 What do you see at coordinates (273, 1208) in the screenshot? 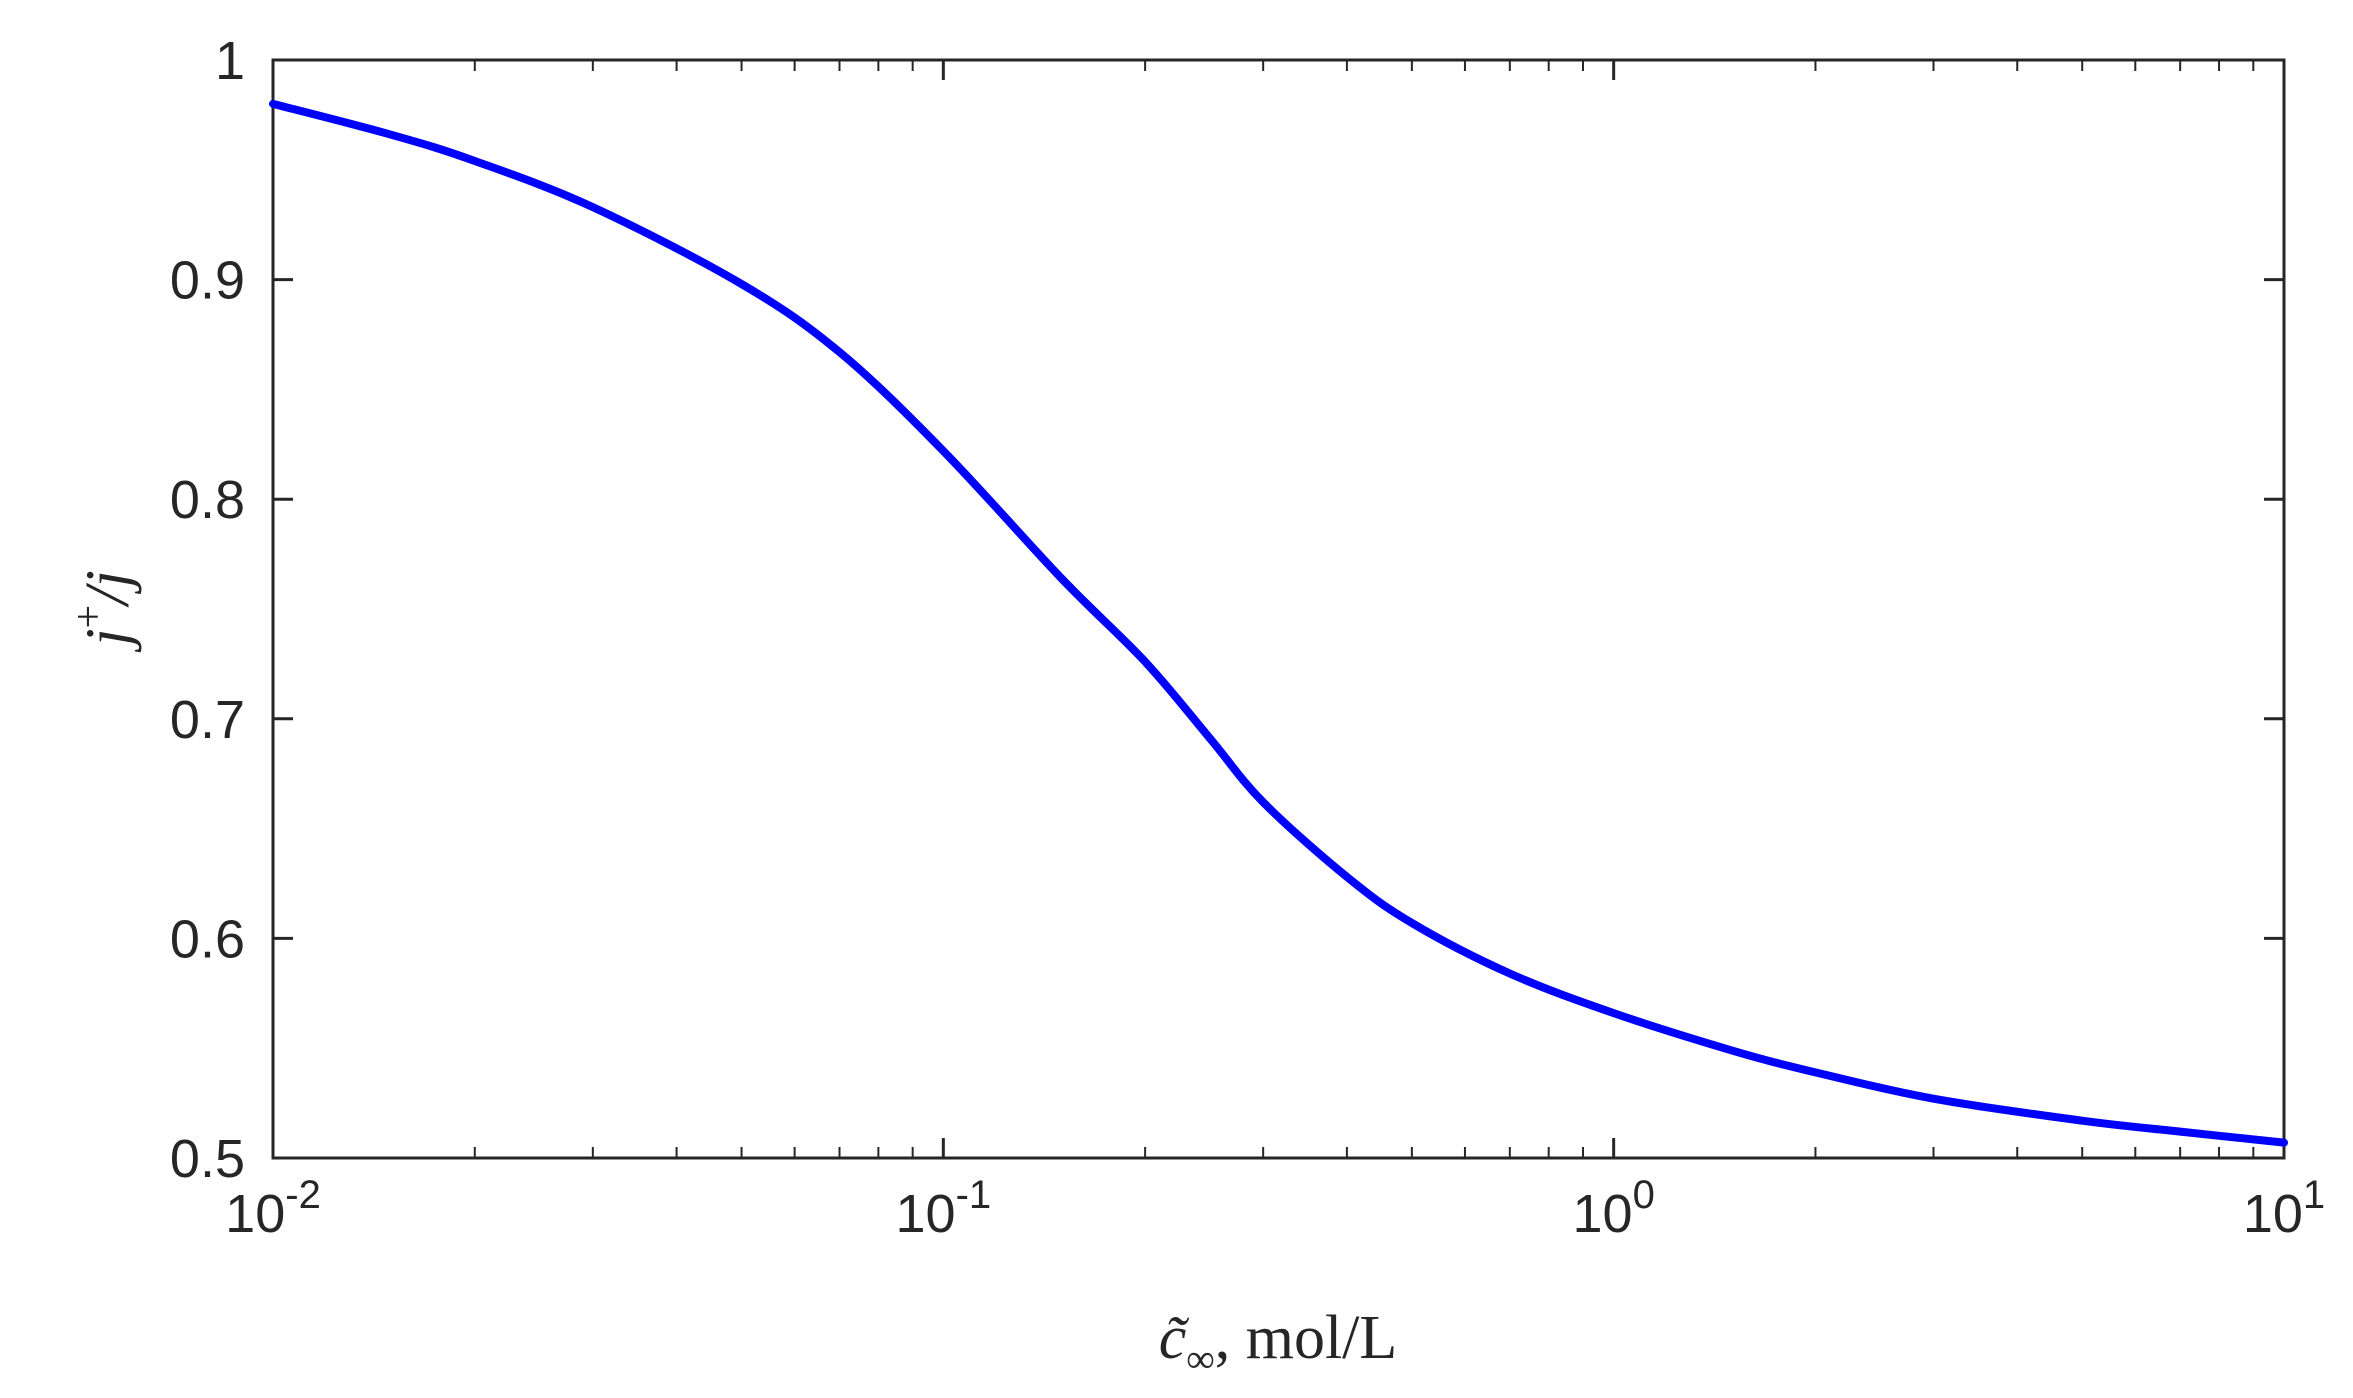
I see `x-tick-label: 10⁻²` at bounding box center [273, 1208].